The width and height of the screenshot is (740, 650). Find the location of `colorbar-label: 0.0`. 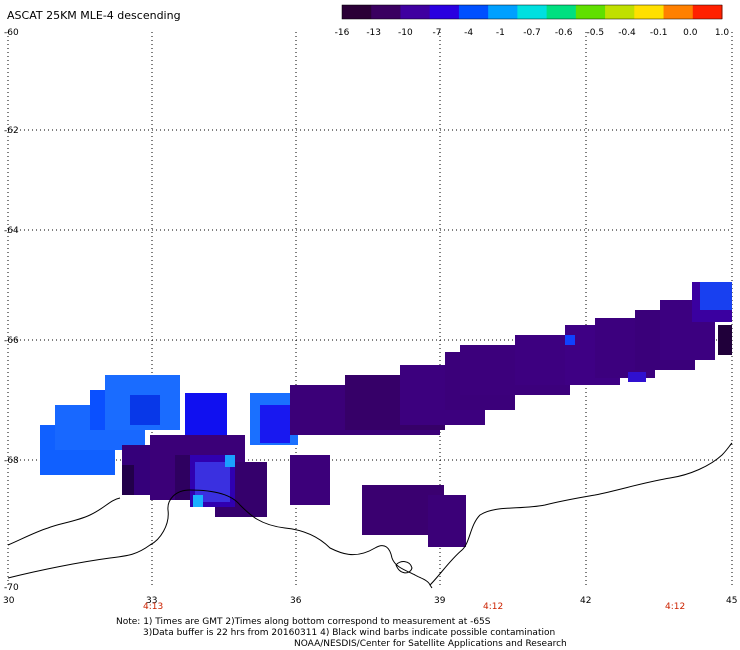

colorbar-label: 0.0 is located at coordinates (690, 33).